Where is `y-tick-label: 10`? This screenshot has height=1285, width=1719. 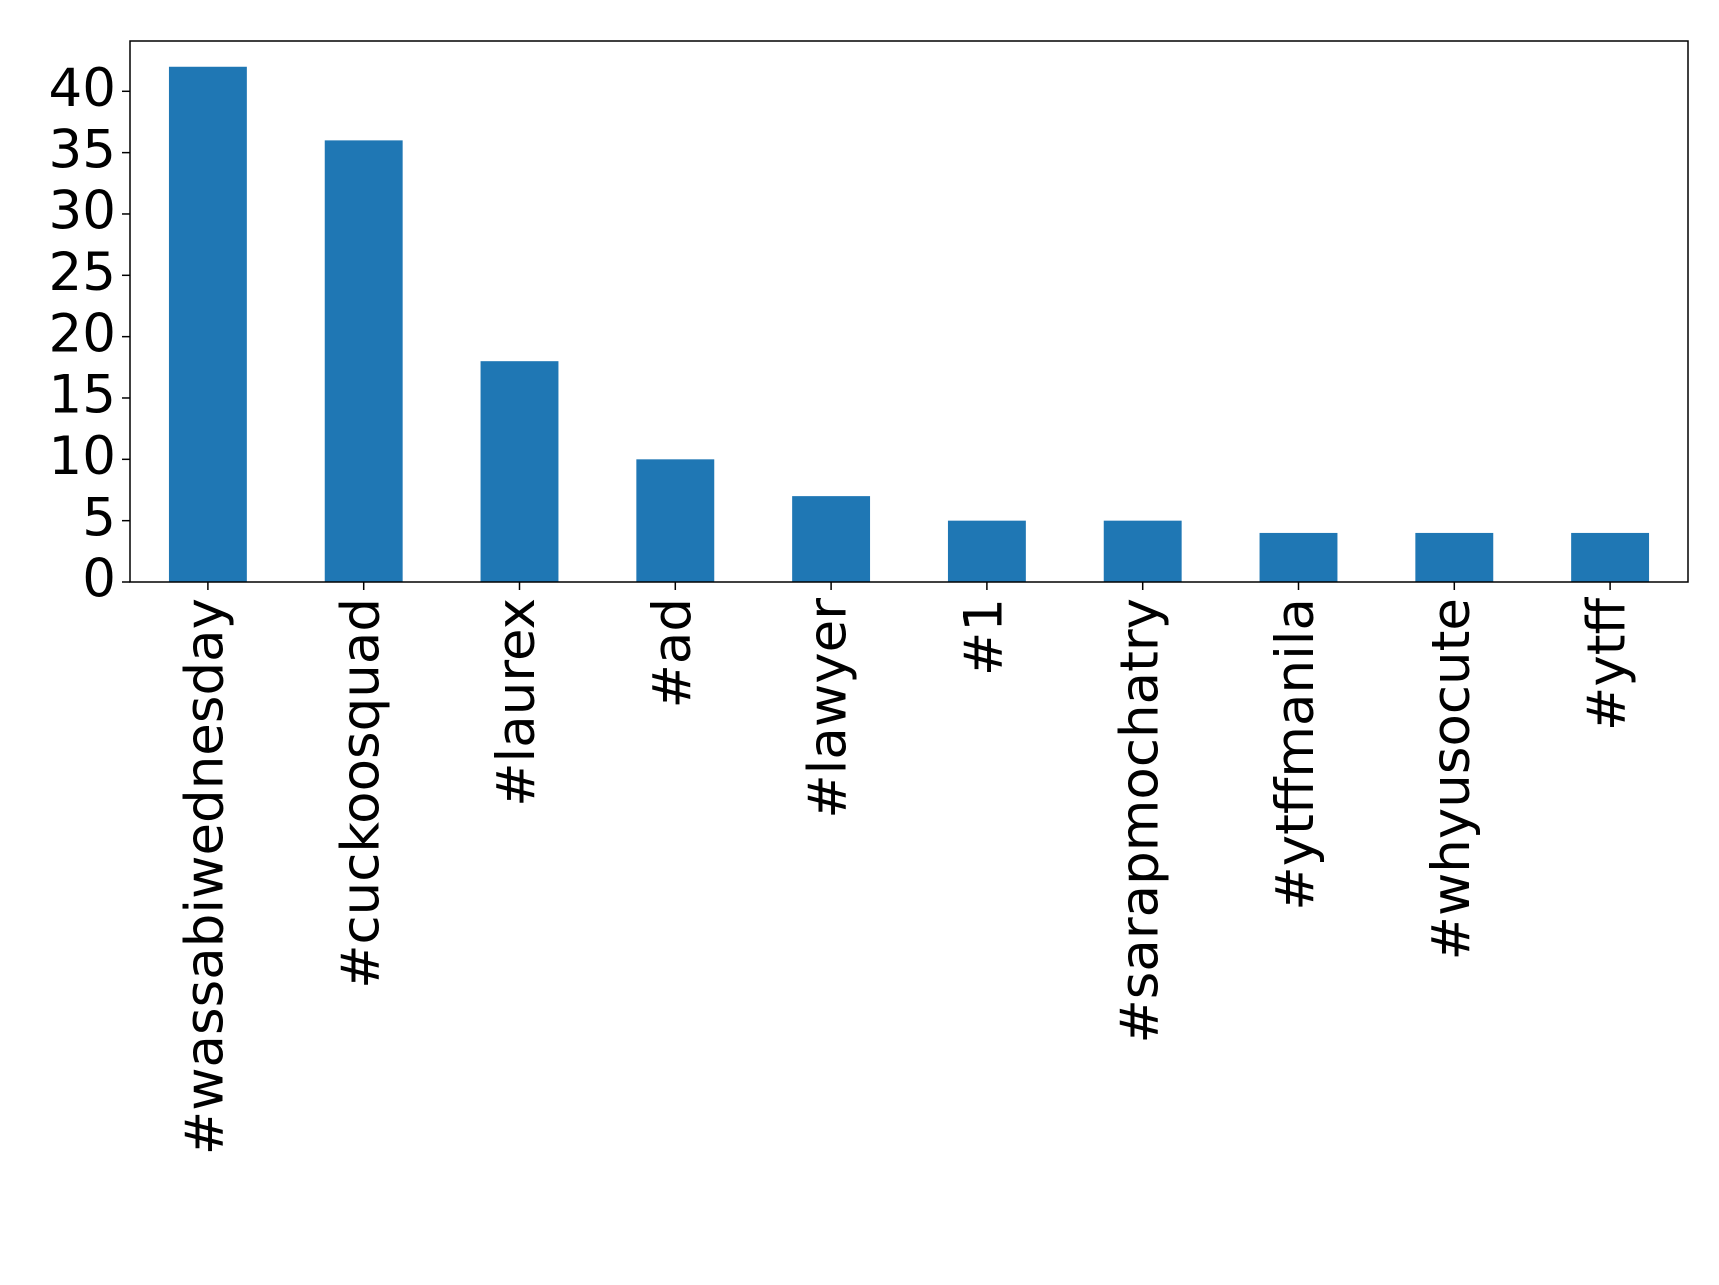 y-tick-label: 10 is located at coordinates (82, 456).